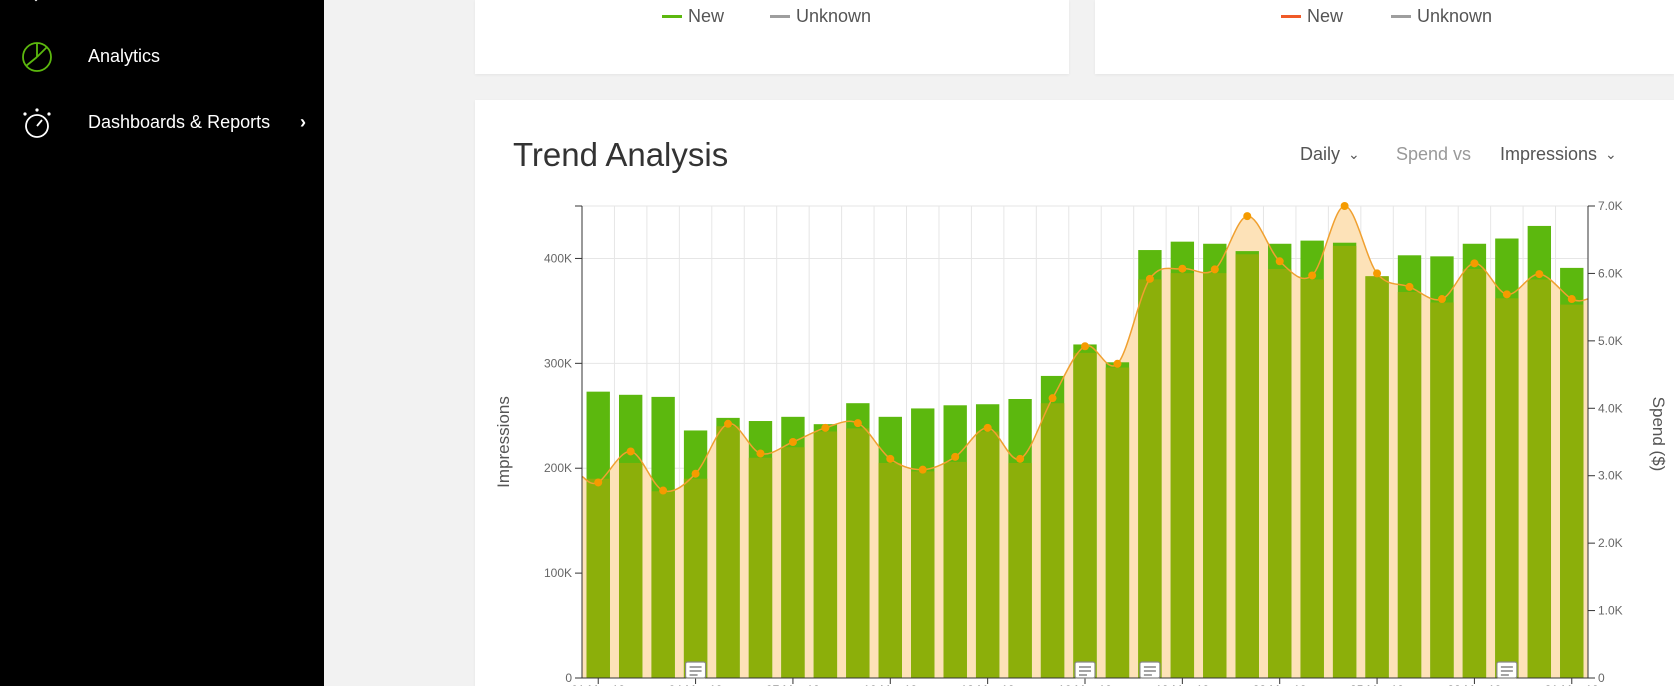 The image size is (1674, 698). I want to click on y-tick-label-right: 7.0K, so click(1610, 206).